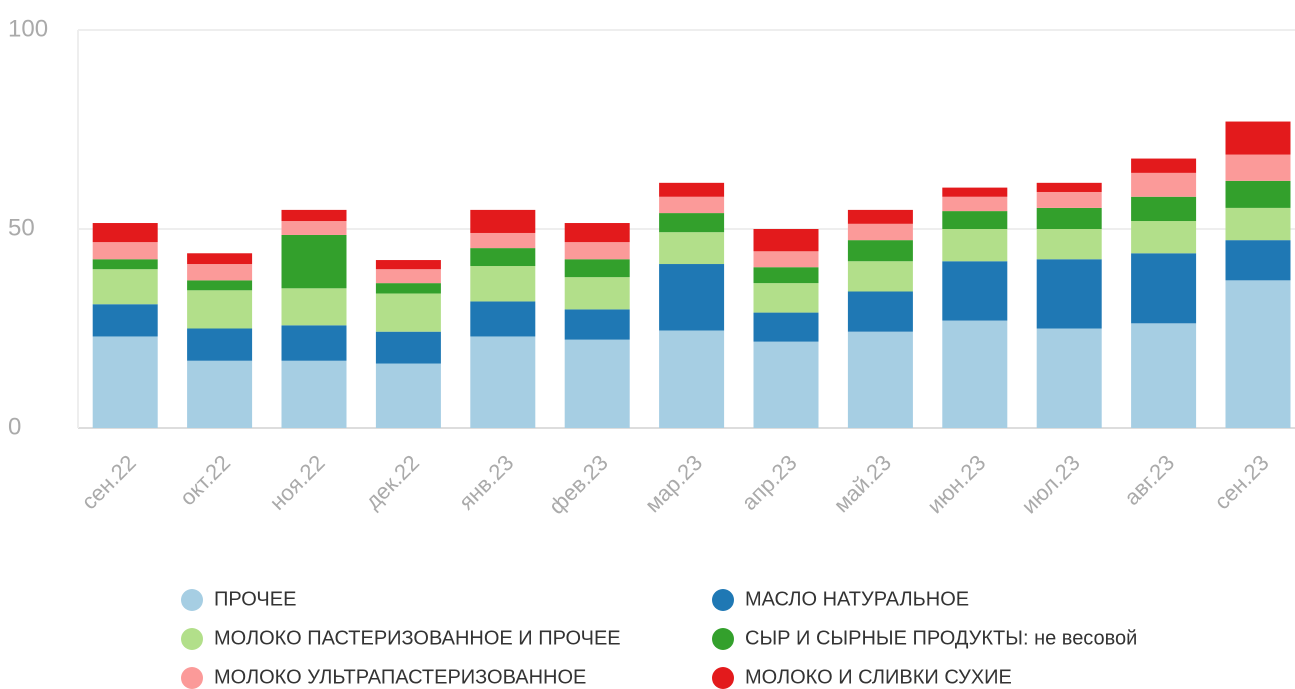 Image resolution: width=1295 pixels, height=689 pixels. I want to click on x-tick-label: июл.23, so click(1050, 484).